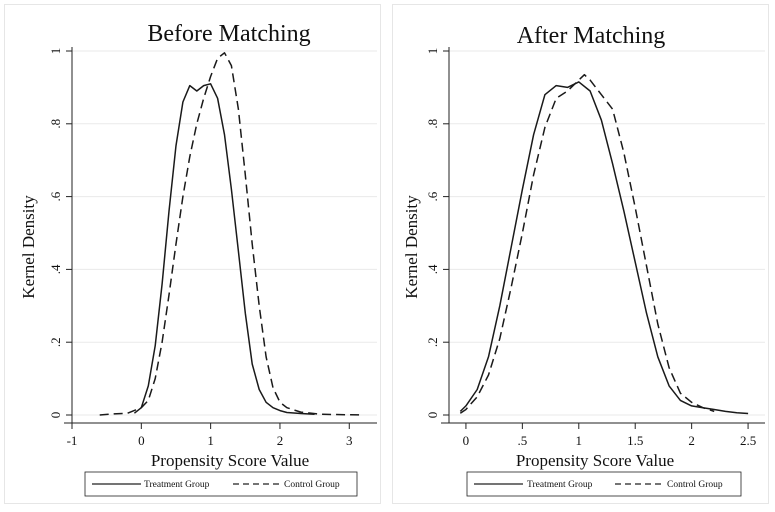 This screenshot has height=512, width=775. What do you see at coordinates (748, 440) in the screenshot?
I see `x-tick-label: 2.5` at bounding box center [748, 440].